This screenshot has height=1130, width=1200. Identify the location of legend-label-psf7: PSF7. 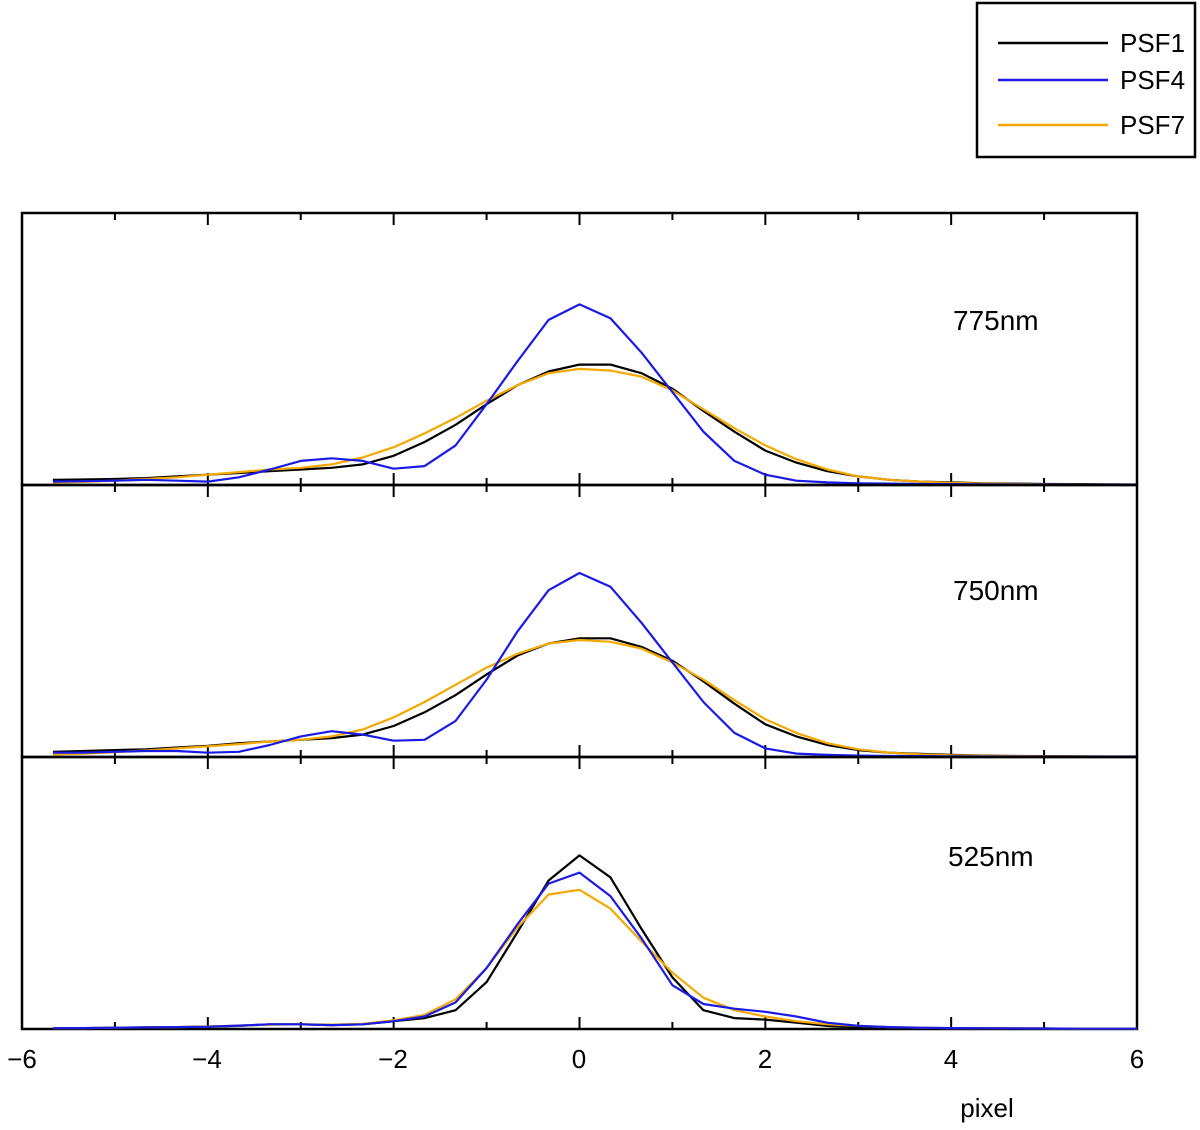
(1152, 125).